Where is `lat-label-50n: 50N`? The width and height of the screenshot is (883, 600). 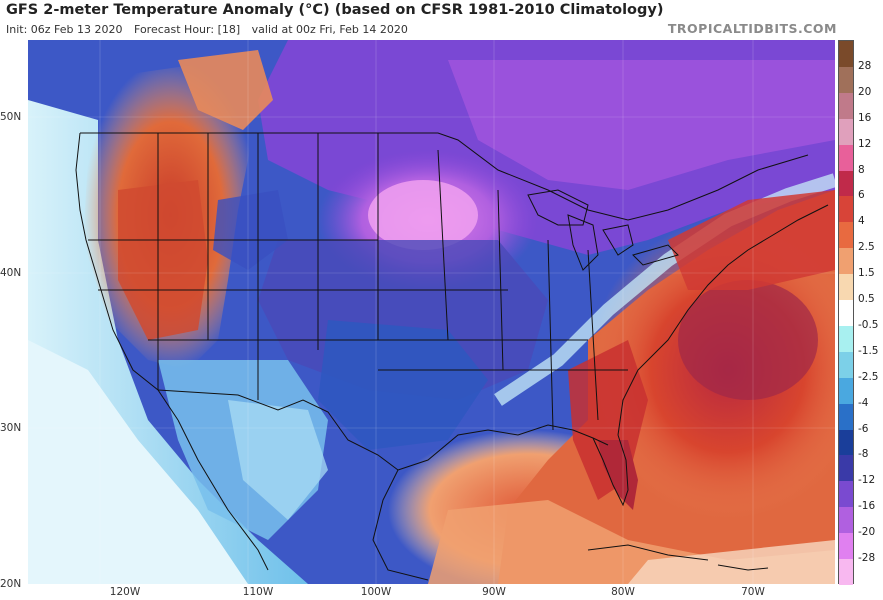
lat-label-50n: 50N is located at coordinates (11, 117).